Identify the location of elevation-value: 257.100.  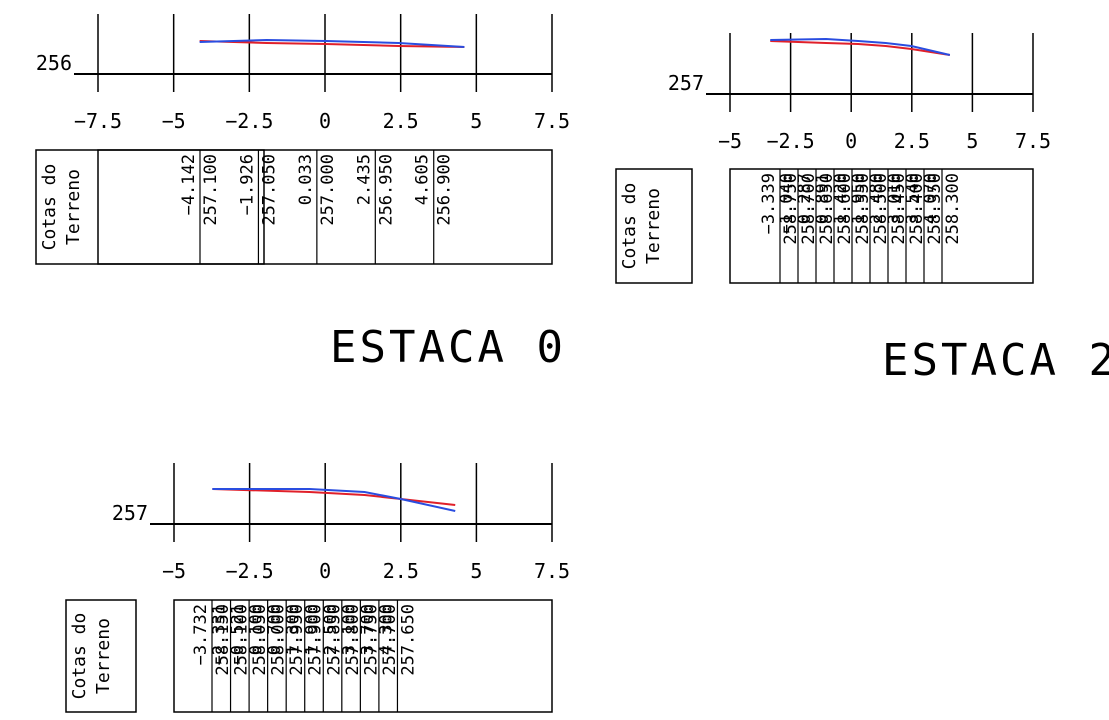
(211, 190).